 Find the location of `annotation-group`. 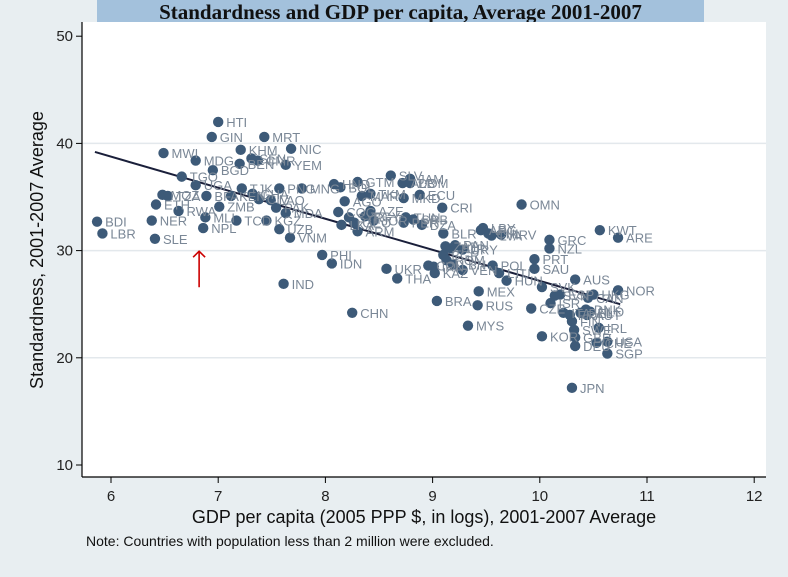

annotation-group is located at coordinates (199, 269).